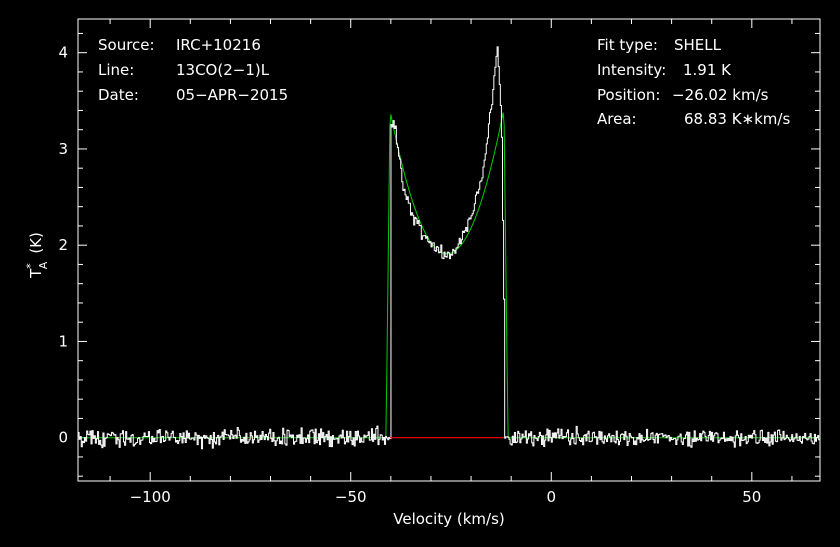 The image size is (840, 547). I want to click on info-position-value: −26.02 km/s, so click(720, 95).